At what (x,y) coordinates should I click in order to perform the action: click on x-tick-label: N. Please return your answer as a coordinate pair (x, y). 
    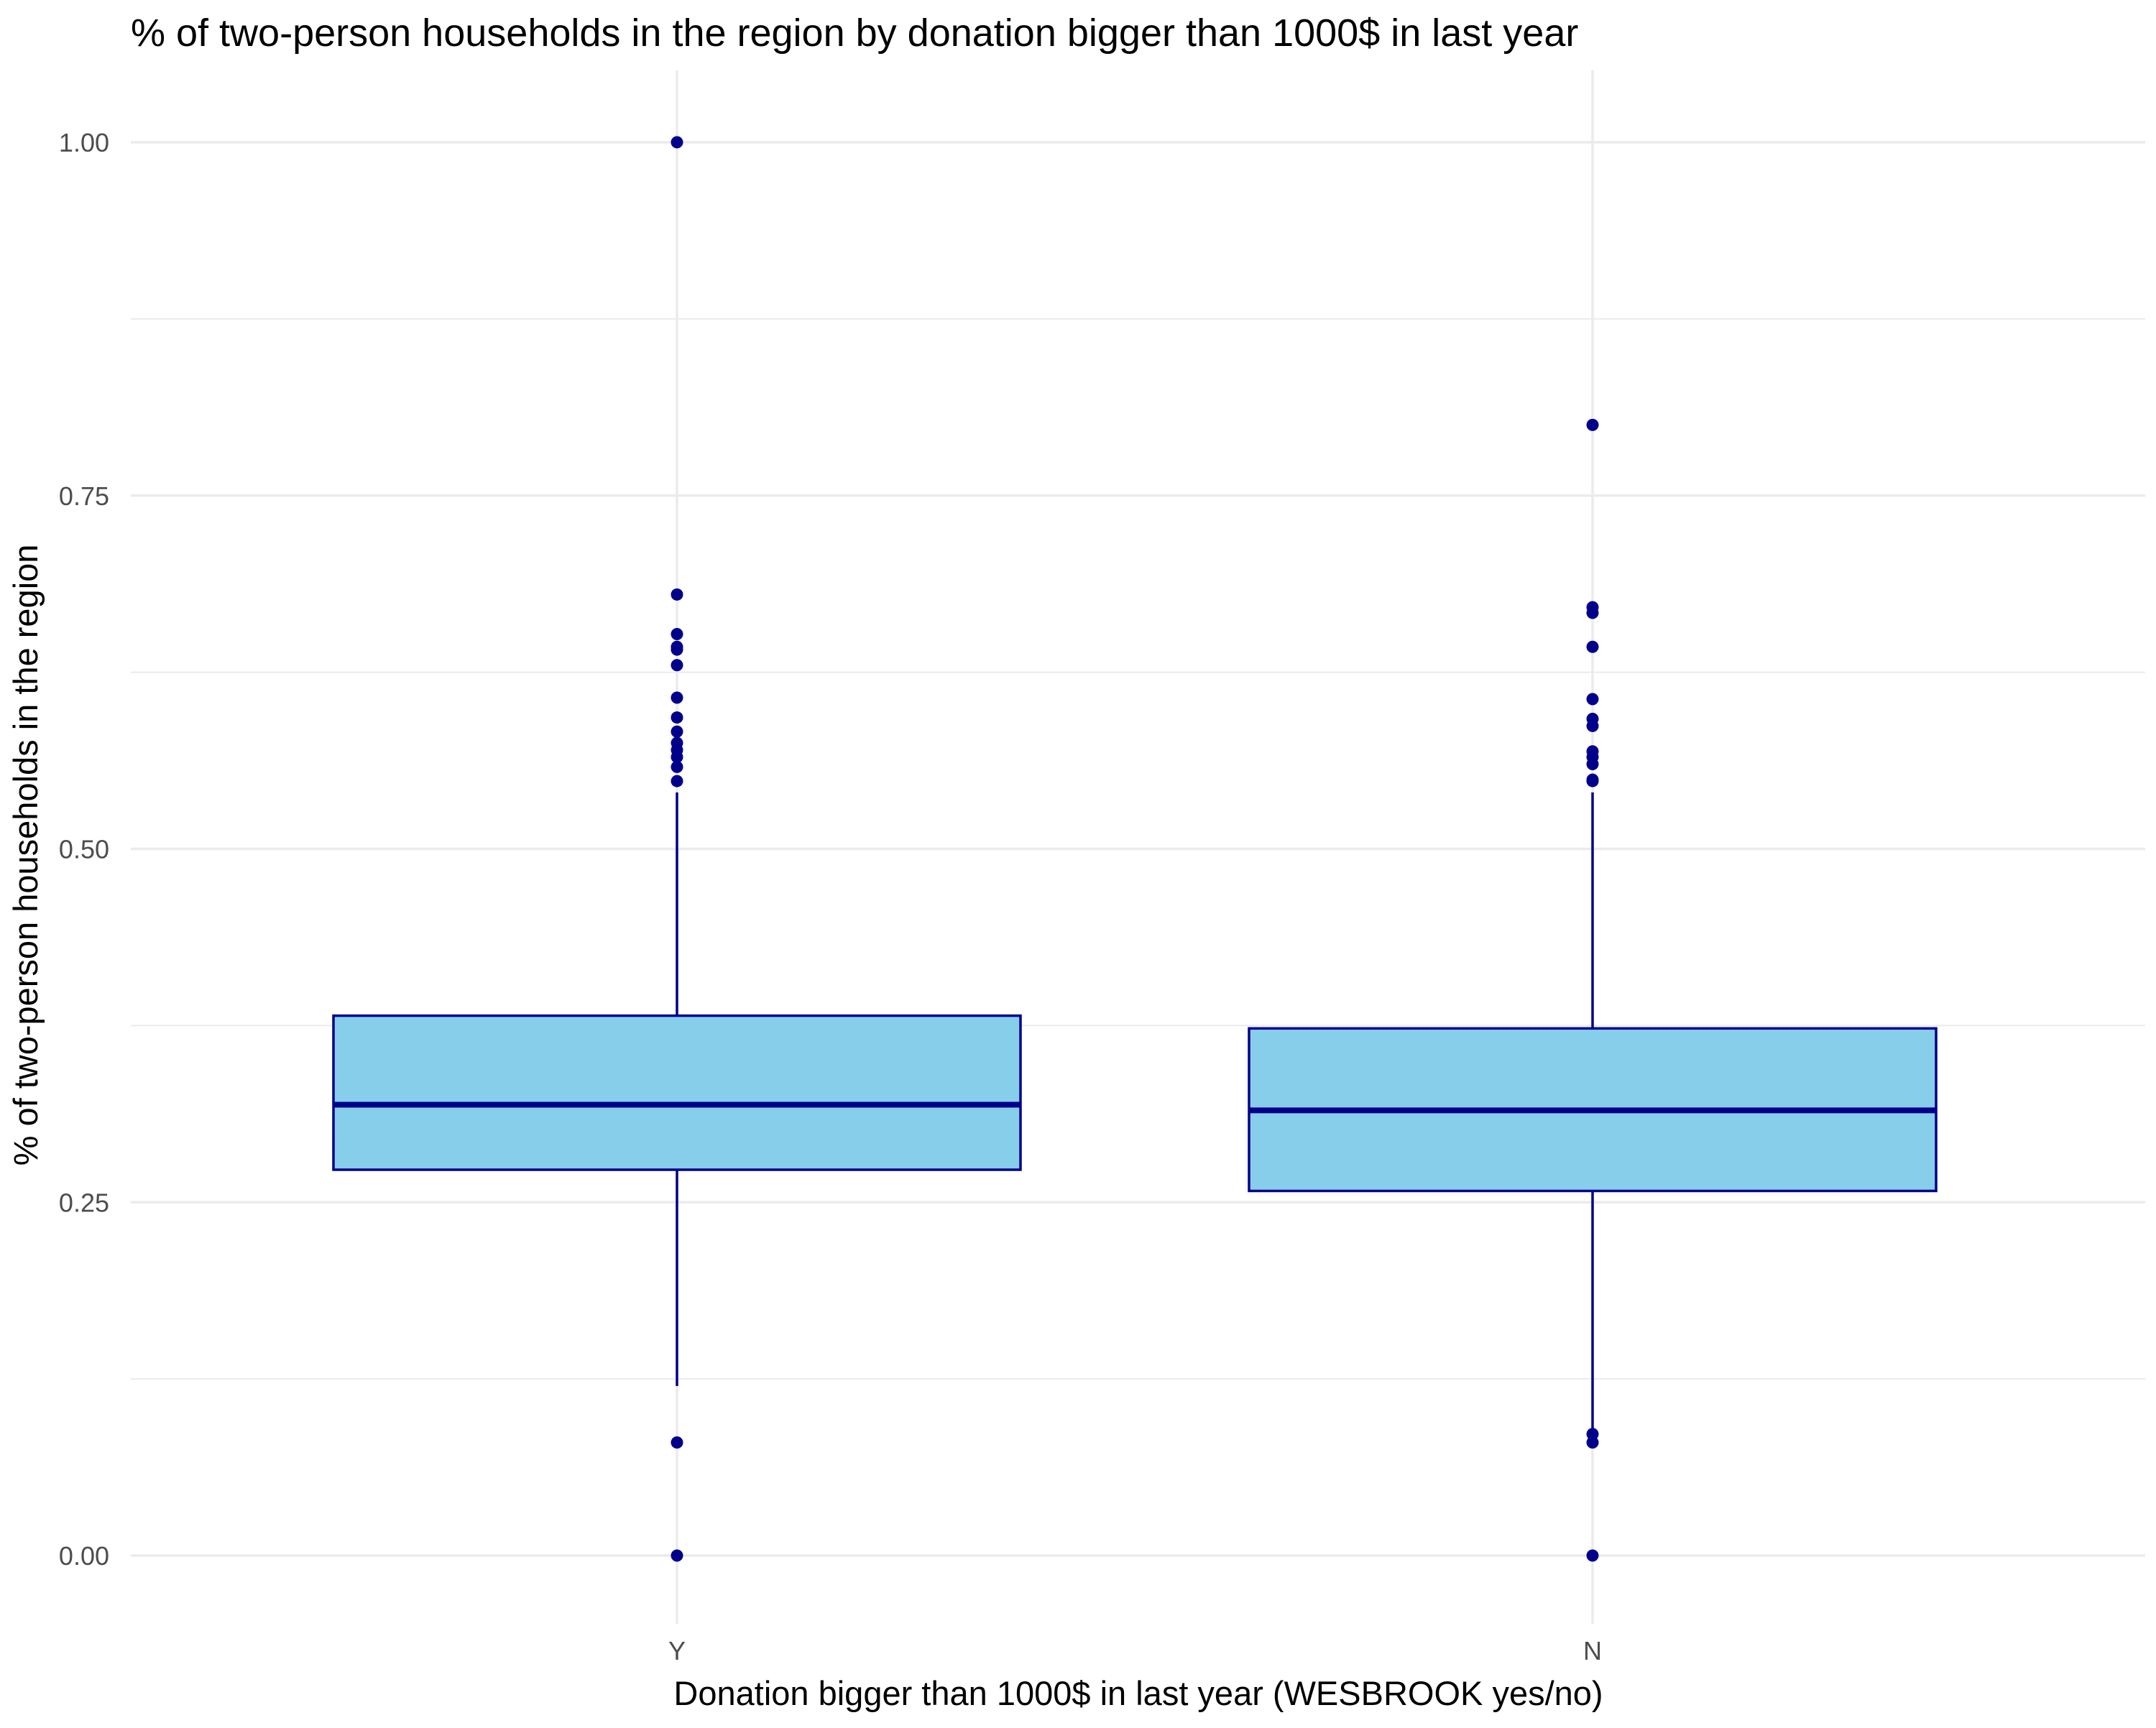
    Looking at the image, I should click on (1592, 1651).